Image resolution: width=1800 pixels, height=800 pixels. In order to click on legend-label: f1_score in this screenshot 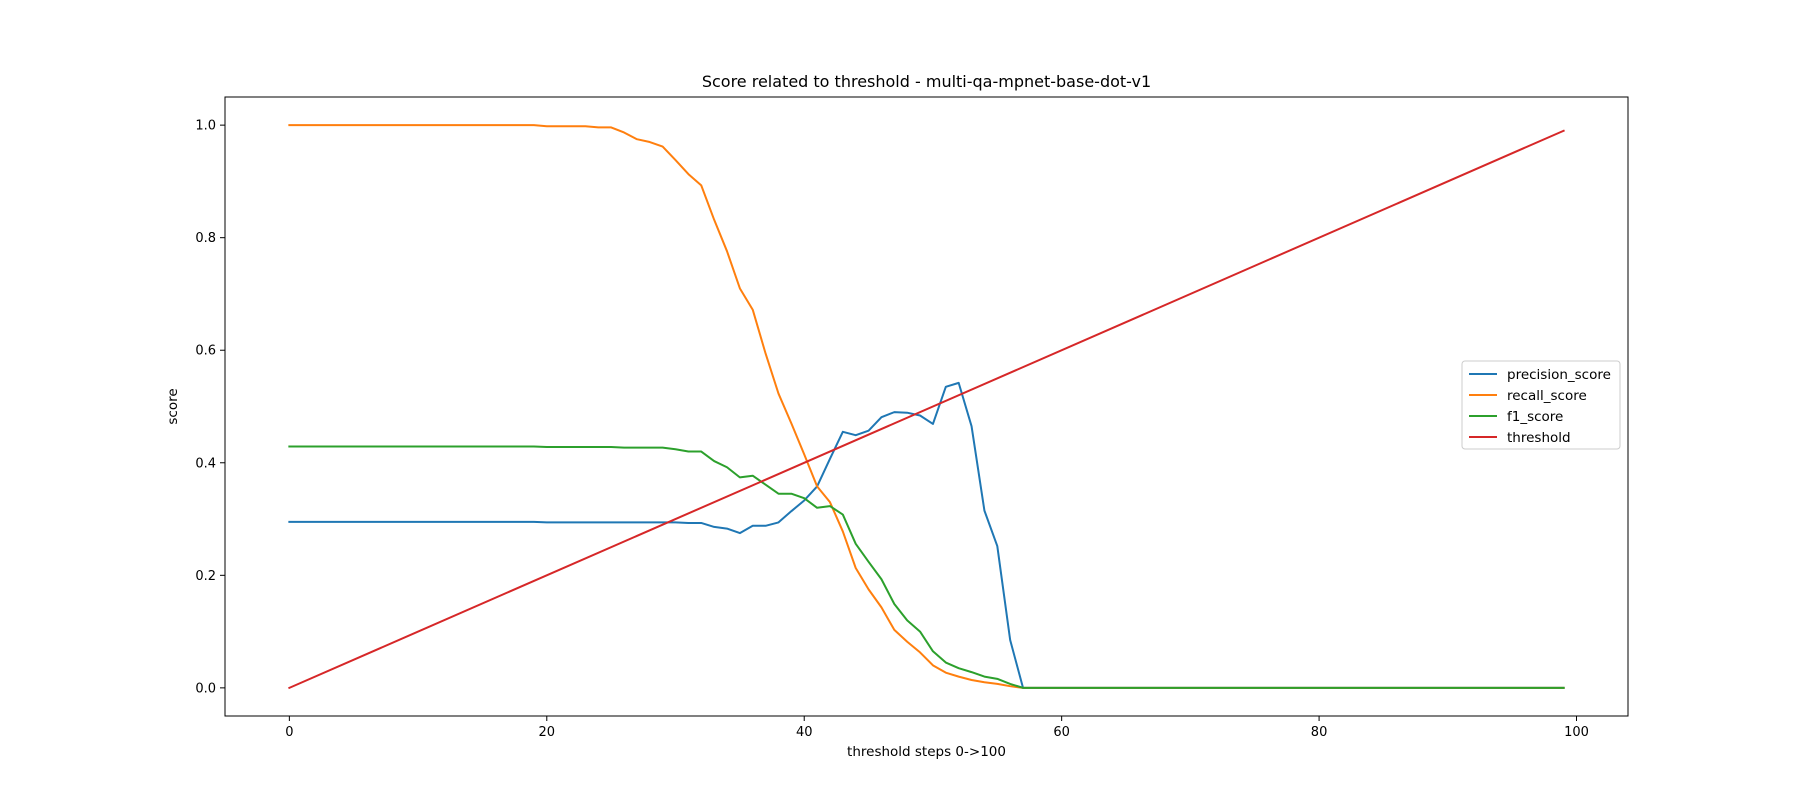, I will do `click(1535, 417)`.